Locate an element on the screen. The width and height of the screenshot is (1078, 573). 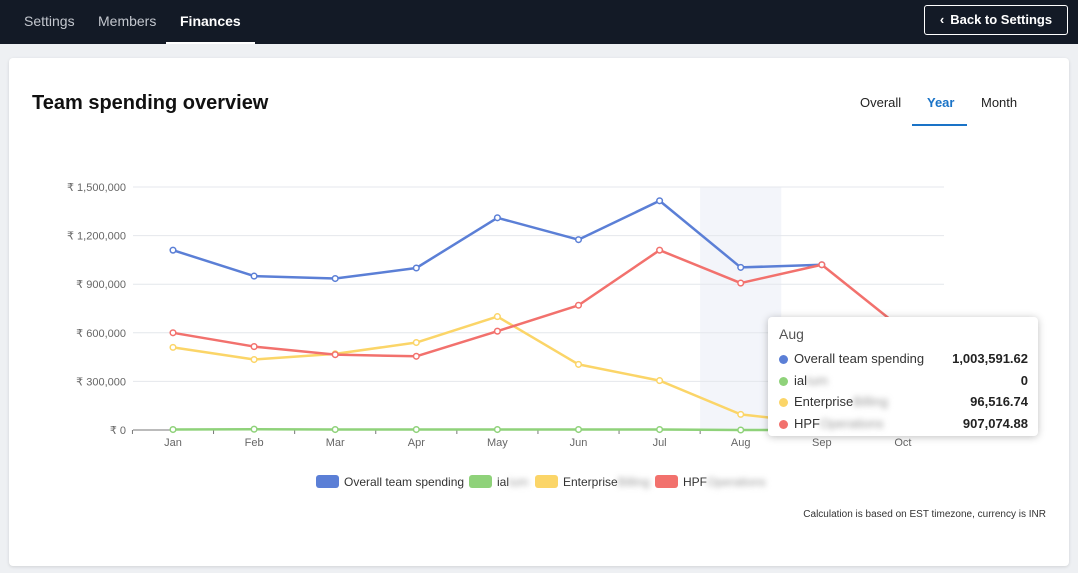
x-tick-label: May is located at coordinates (497, 443).